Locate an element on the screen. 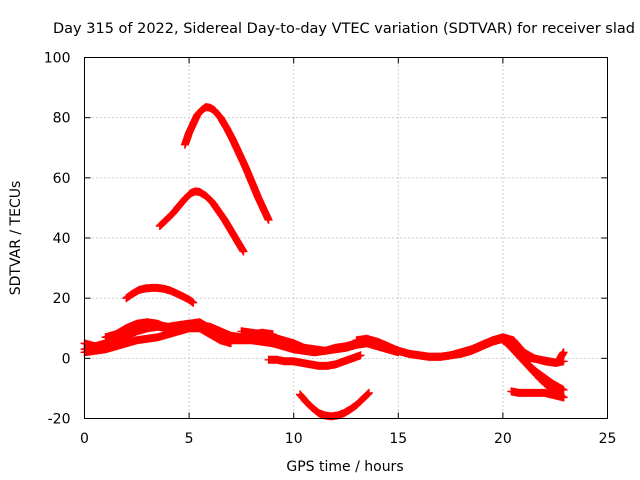 The height and width of the screenshot is (480, 640). y-axis-label: SDTVAR / TECUs is located at coordinates (16, 238).